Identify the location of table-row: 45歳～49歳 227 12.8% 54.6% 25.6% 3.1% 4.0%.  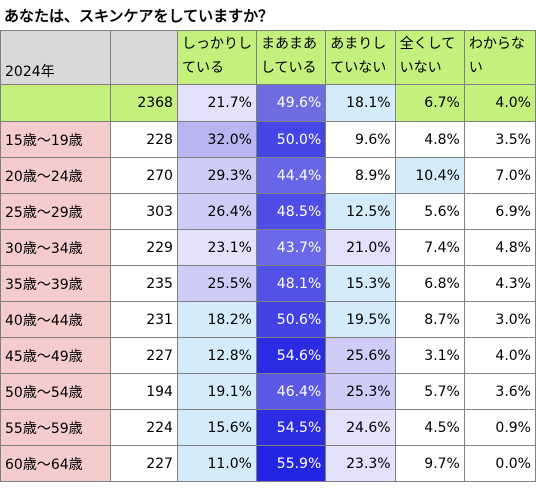
(268, 355).